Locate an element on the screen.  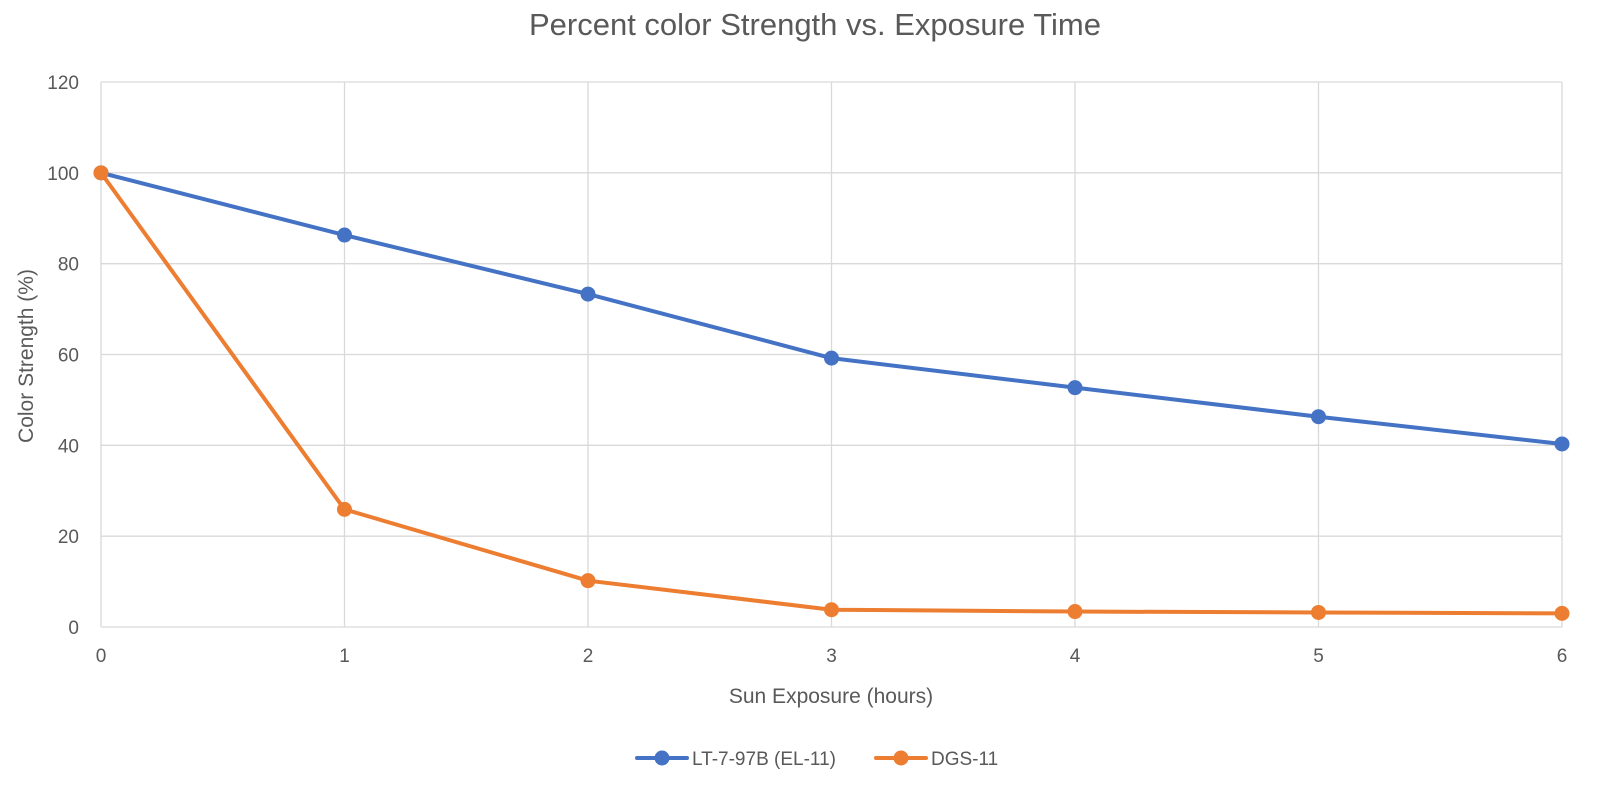
x-tick-label: 6 is located at coordinates (1562, 656).